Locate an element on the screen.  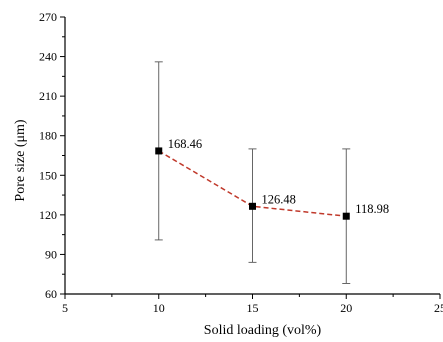
x-tick-label: 10 is located at coordinates (159, 308).